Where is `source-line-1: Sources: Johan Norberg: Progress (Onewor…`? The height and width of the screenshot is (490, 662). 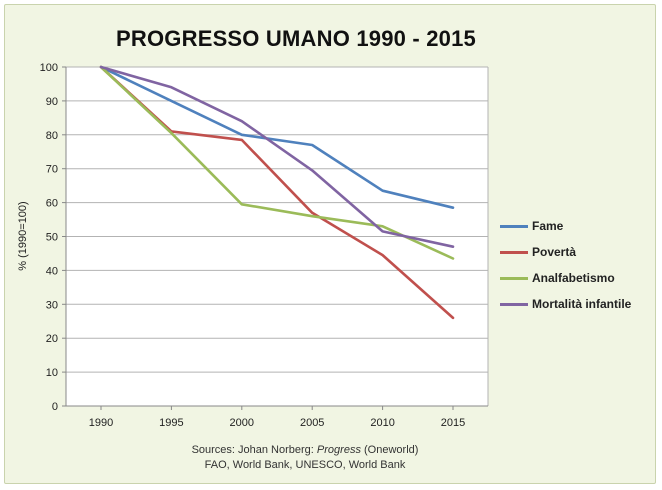
source-line-1: Sources: Johan Norberg: Progress (Onewor… is located at coordinates (305, 450).